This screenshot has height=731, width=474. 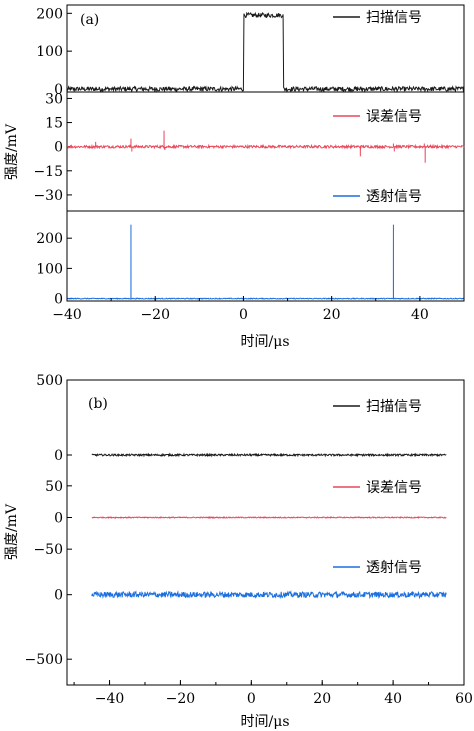 I want to click on panel-a-x-ticks: −40 −20 0 20 40, so click(x=258, y=309).